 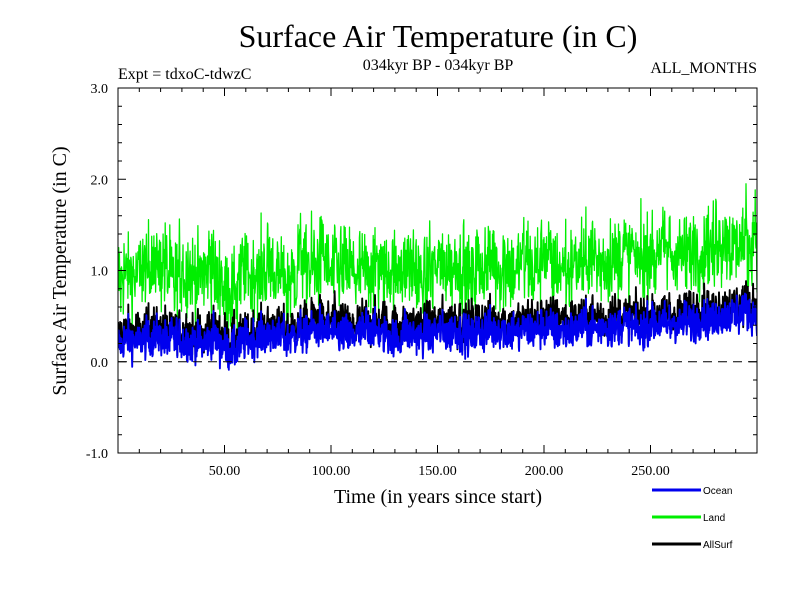 What do you see at coordinates (100, 363) in the screenshot?
I see `y-tick-label: 0.0` at bounding box center [100, 363].